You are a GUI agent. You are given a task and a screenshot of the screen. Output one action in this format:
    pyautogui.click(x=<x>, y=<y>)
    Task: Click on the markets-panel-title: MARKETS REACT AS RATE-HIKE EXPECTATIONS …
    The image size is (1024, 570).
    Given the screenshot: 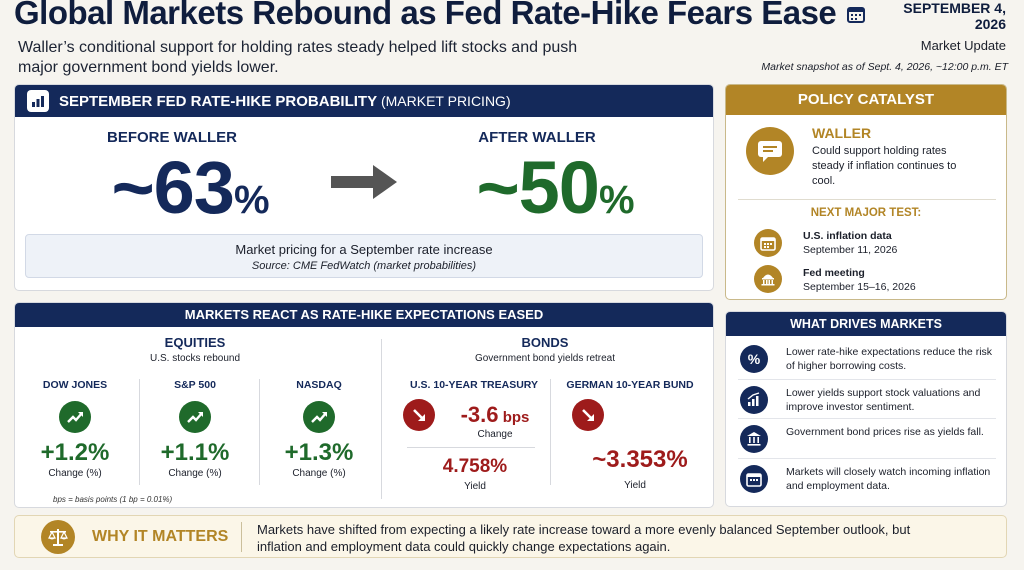 What is the action you would take?
    pyautogui.click(x=364, y=315)
    